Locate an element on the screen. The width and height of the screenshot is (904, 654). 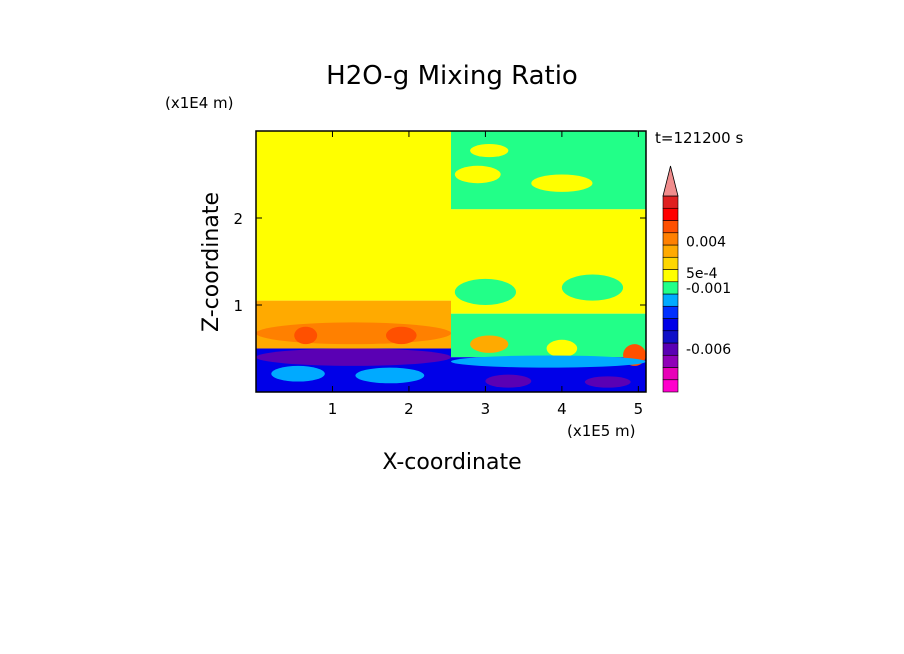
x-axis-label: X-coordinate is located at coordinates (451, 462).